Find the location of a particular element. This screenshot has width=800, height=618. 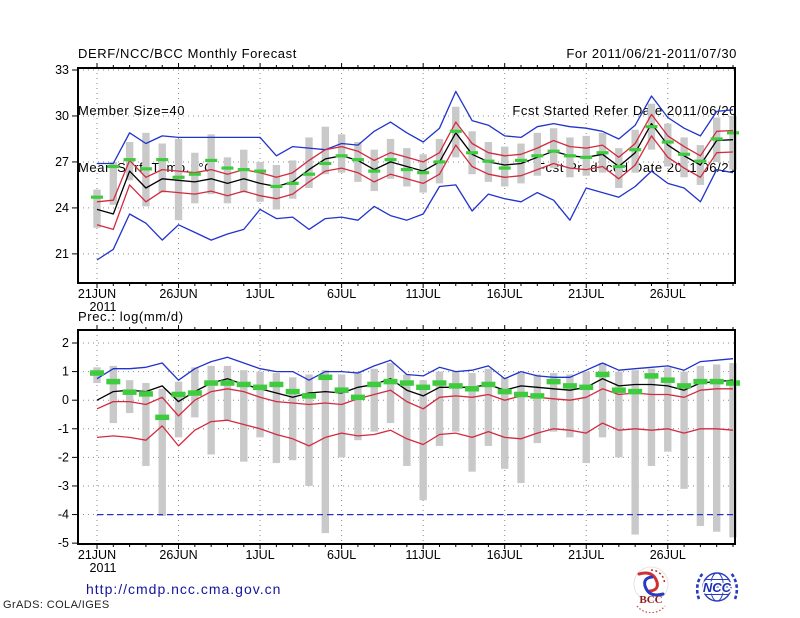

x-tick-label: 26JUN is located at coordinates (178, 555).